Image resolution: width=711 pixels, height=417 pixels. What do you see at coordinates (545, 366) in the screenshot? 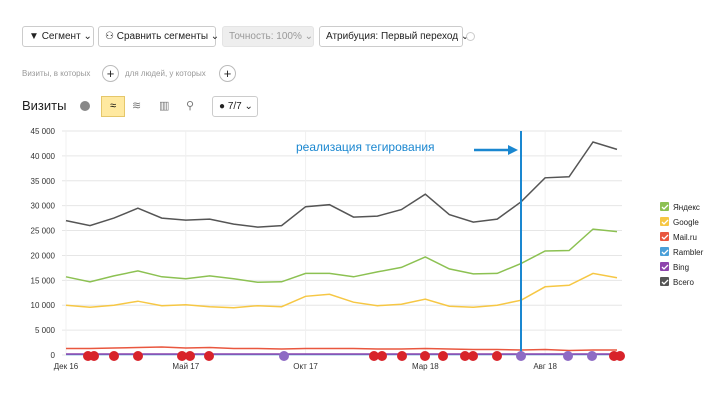
I see `x-tick-label: Авг 18` at bounding box center [545, 366].